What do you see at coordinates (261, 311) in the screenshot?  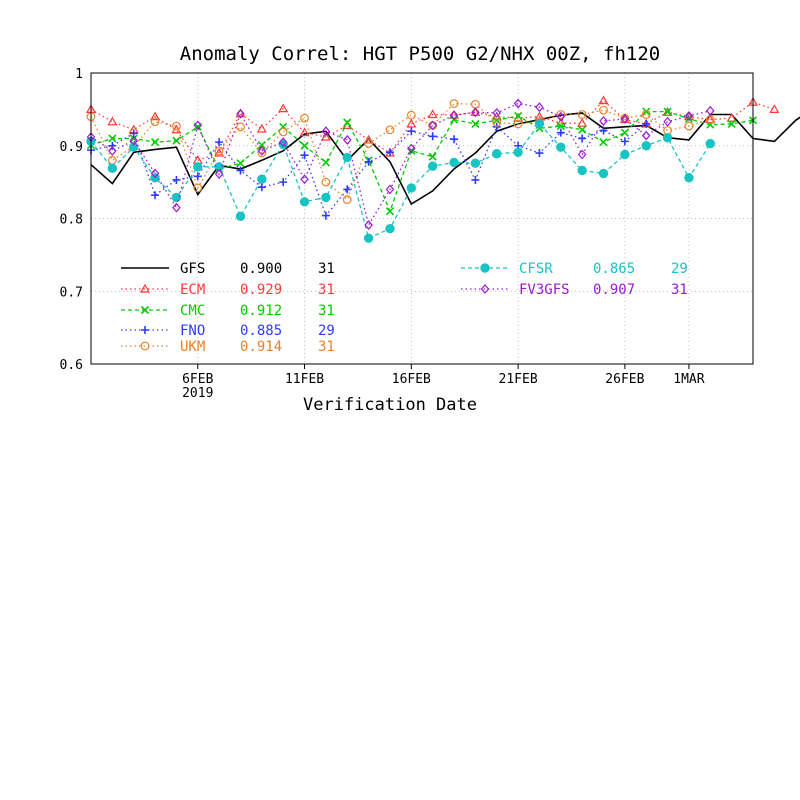 I see `legend-mean-cmc: 0.912` at bounding box center [261, 311].